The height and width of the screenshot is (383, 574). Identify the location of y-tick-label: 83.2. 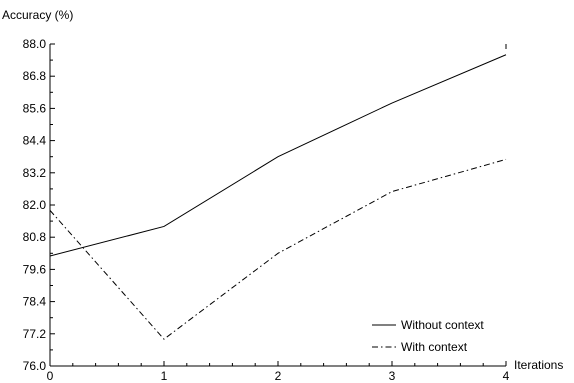
(35, 173).